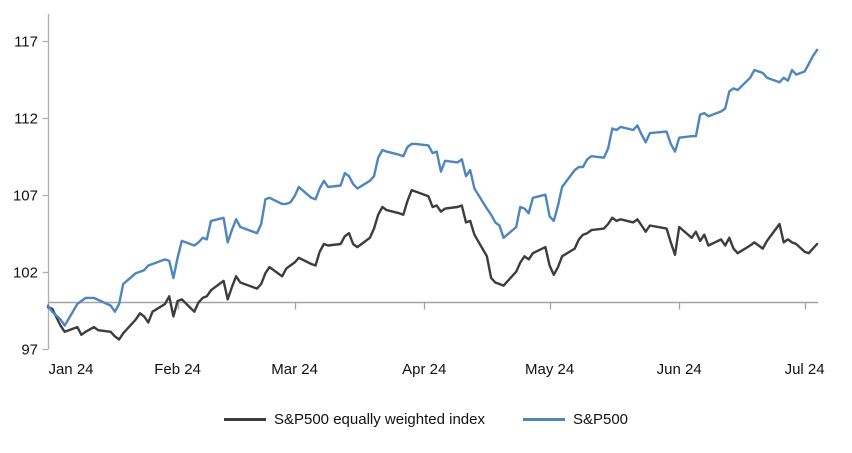 The image size is (852, 453). I want to click on equal-weight-line-swatch, so click(244, 419).